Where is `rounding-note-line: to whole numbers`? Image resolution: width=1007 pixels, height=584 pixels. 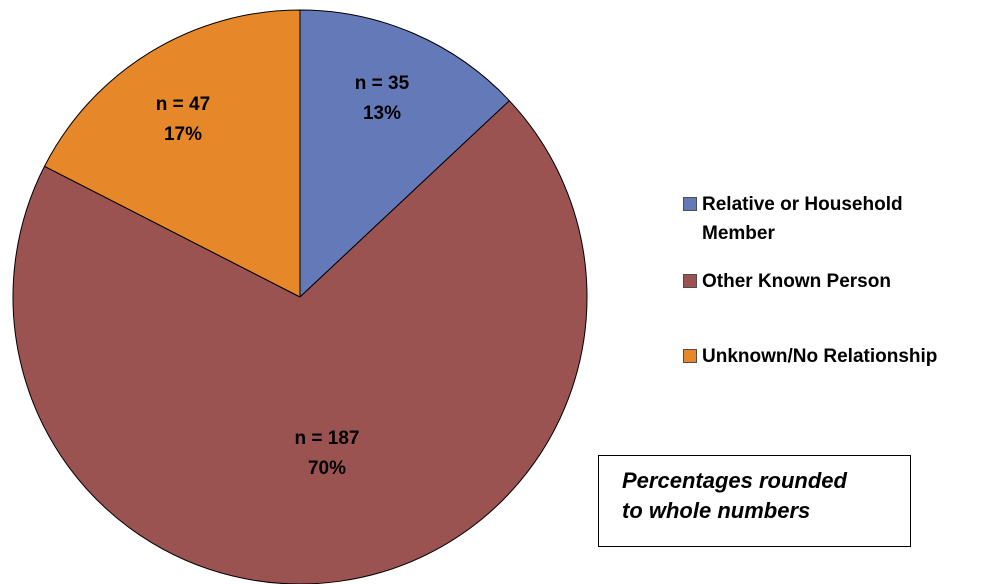
rounding-note-line: to whole numbers is located at coordinates (716, 510).